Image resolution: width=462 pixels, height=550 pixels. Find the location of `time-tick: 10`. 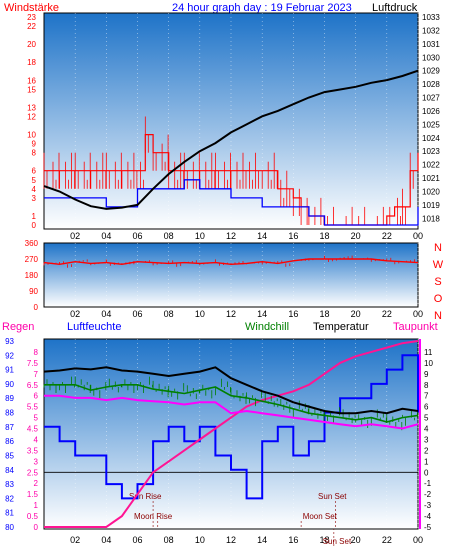

time-tick: 10 is located at coordinates (200, 314).